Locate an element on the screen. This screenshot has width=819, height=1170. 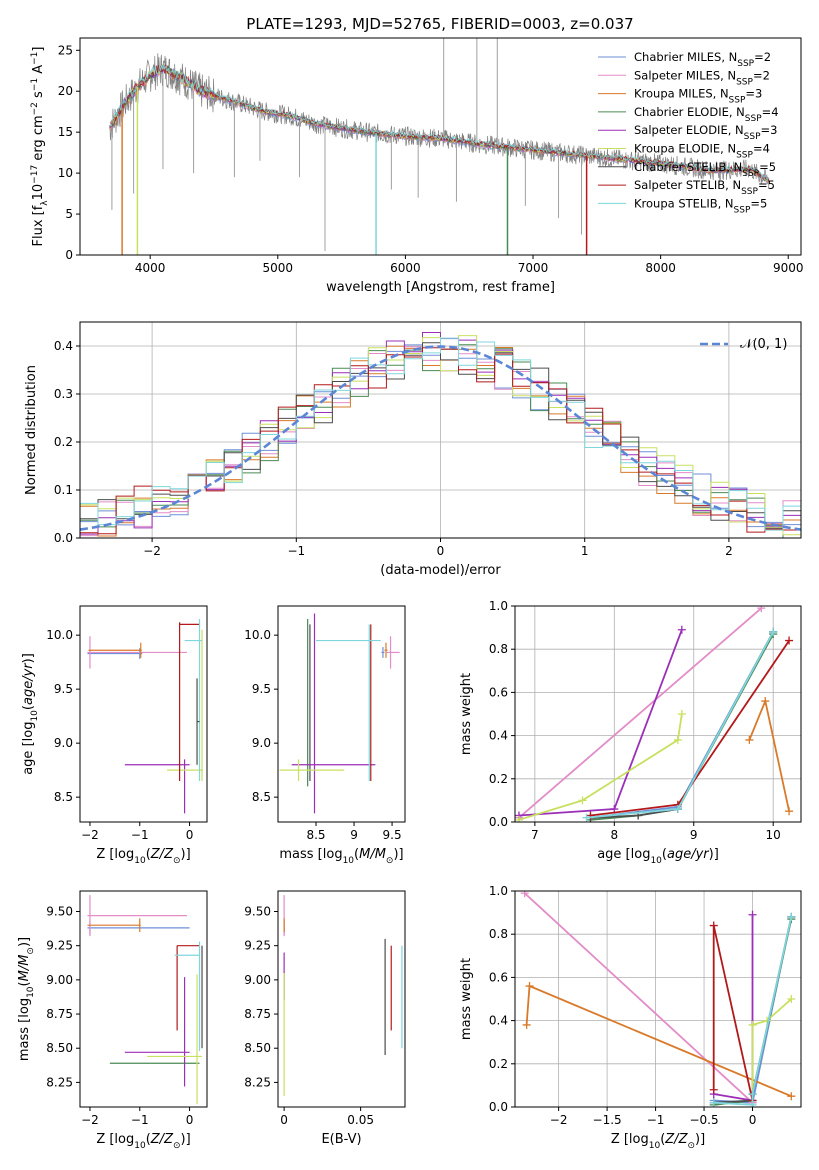
axes-weight-vs-Z: −2 −1.5 −1 −0.5 0 0.0 0.2 0.4 0.6 0.8 1.0 is located at coordinates (645, 1005).